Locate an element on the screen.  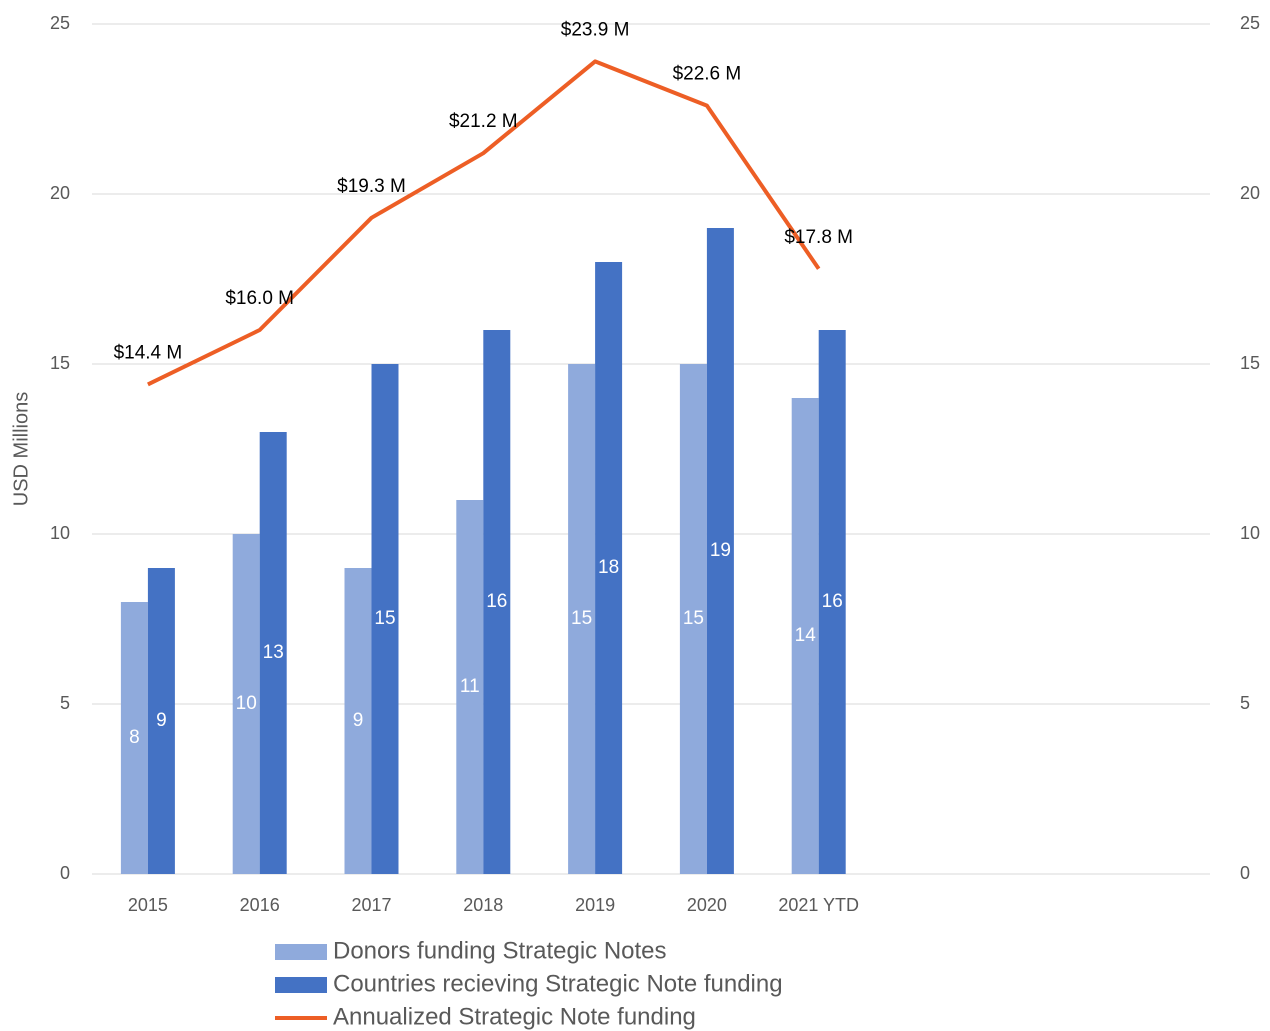
line-value-label: $19.3 M is located at coordinates (371, 186).